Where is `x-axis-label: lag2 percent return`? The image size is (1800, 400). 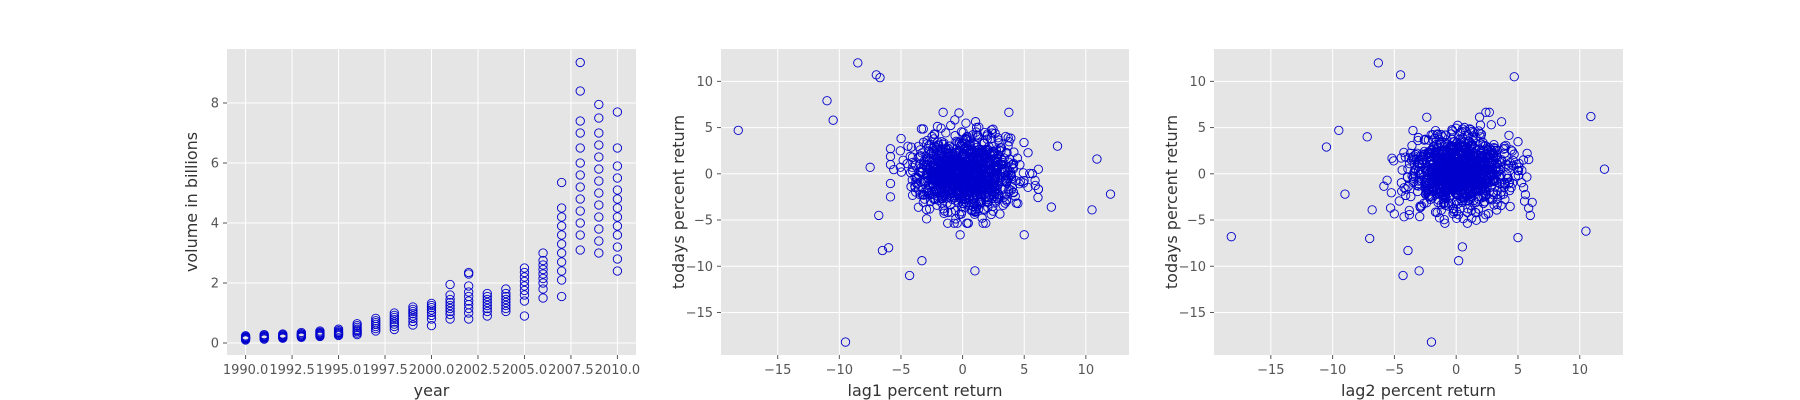
x-axis-label: lag2 percent return is located at coordinates (1418, 390).